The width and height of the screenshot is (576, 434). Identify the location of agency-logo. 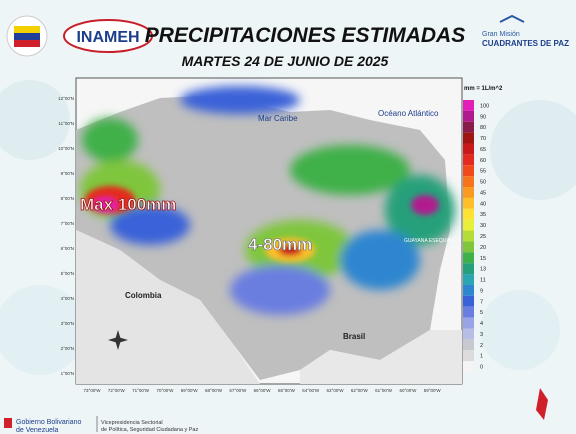
(108, 36).